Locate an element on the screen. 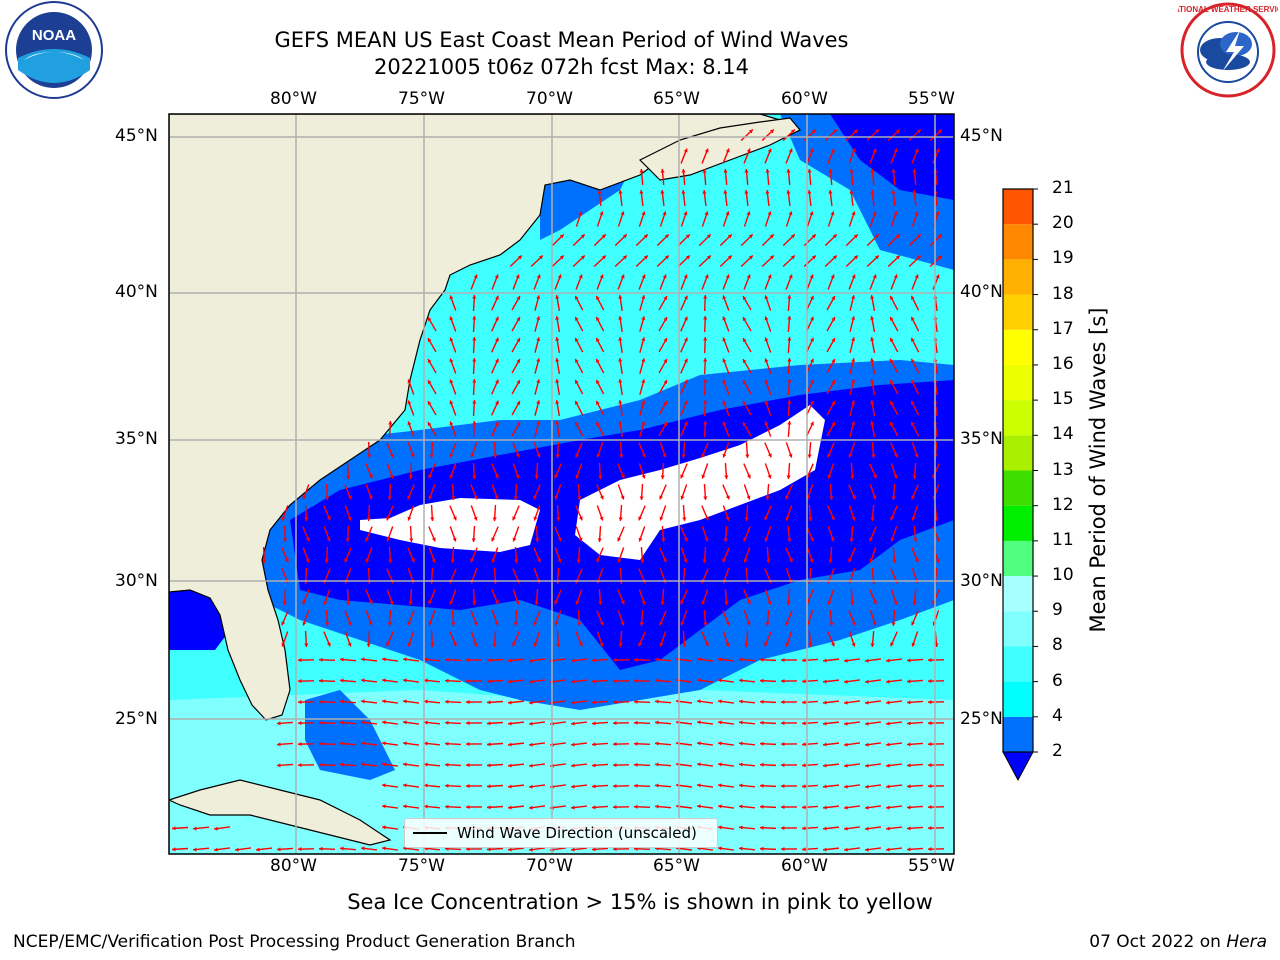  colorbar-segment is located at coordinates (1018, 664).